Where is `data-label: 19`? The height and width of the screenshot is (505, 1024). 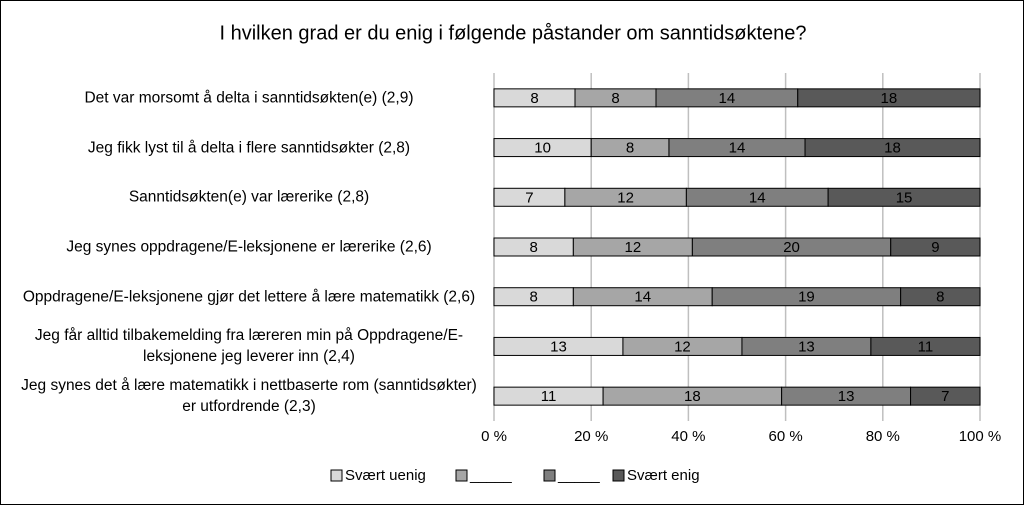
data-label: 19 is located at coordinates (806, 297).